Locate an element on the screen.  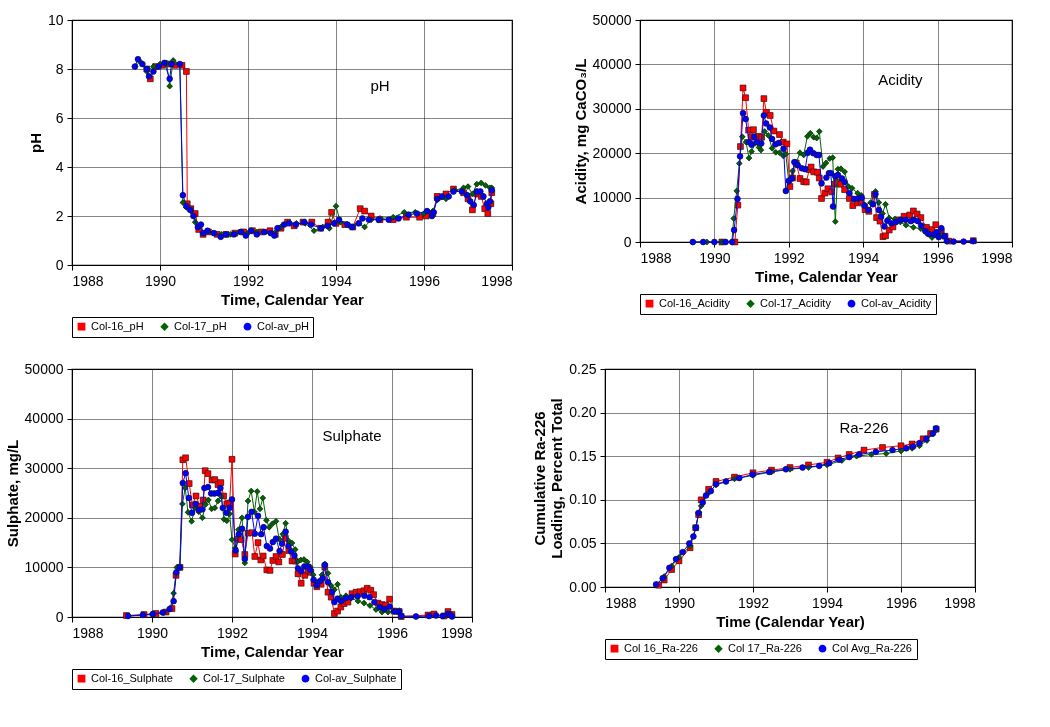
y-tick-label: 10 is located at coordinates (55, 19).